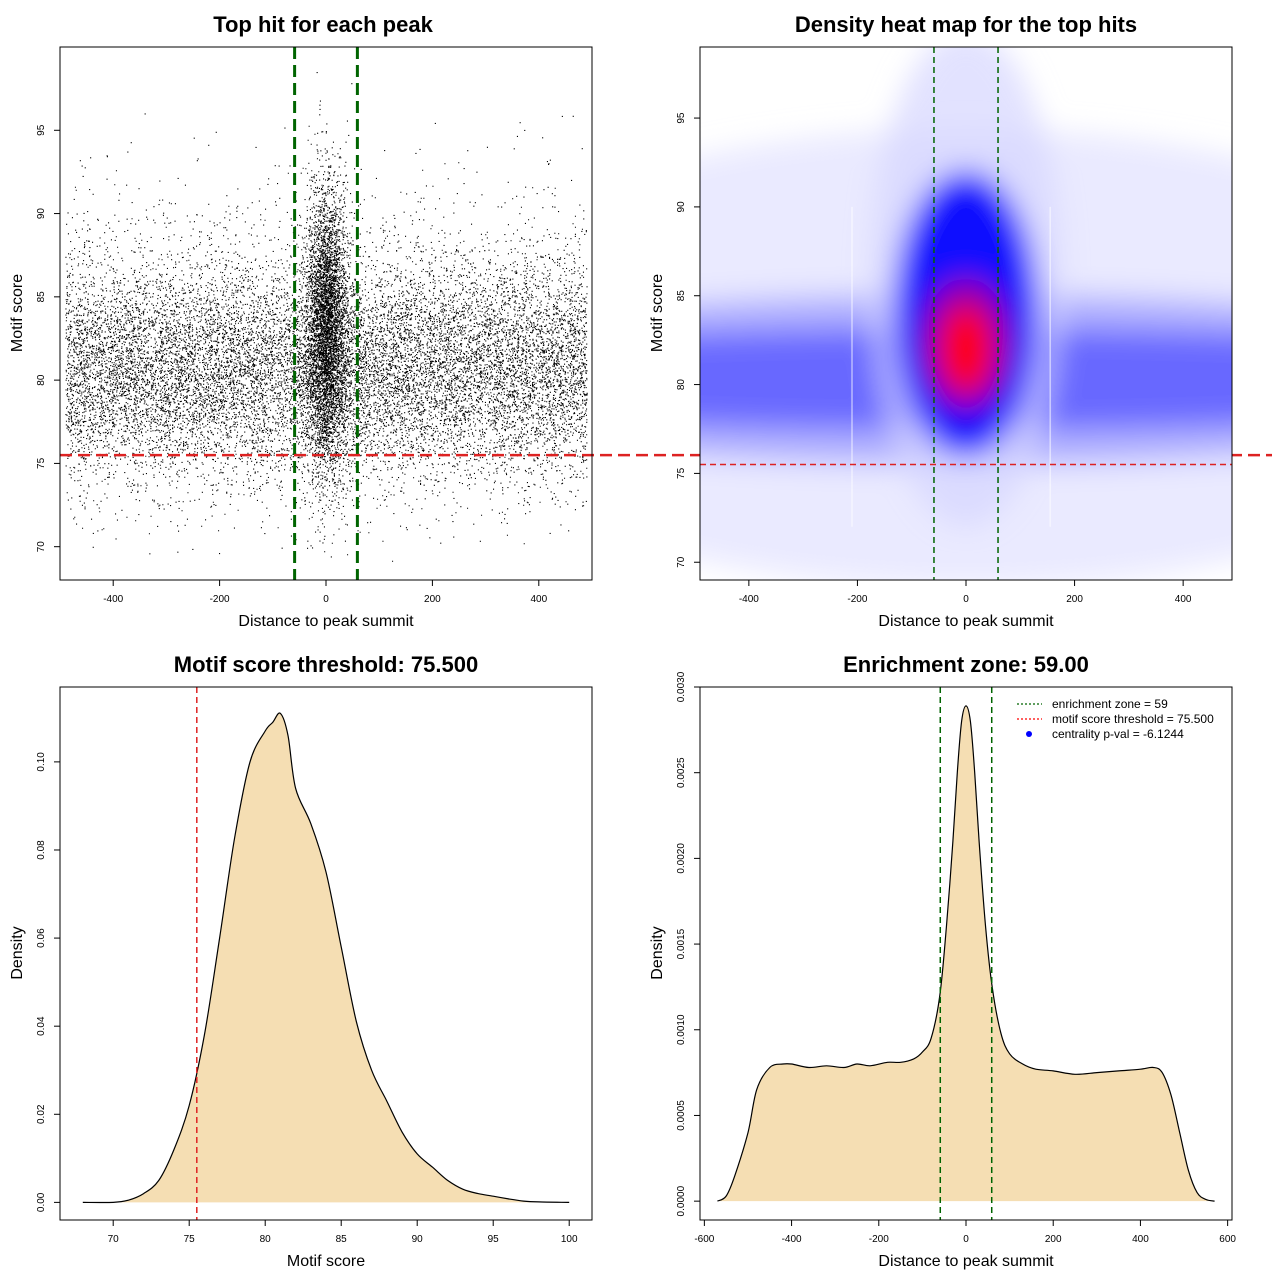 The width and height of the screenshot is (1280, 1280). Describe the element at coordinates (220, 599) in the screenshot. I see `scatter-x-tick-label-1: -200` at that location.